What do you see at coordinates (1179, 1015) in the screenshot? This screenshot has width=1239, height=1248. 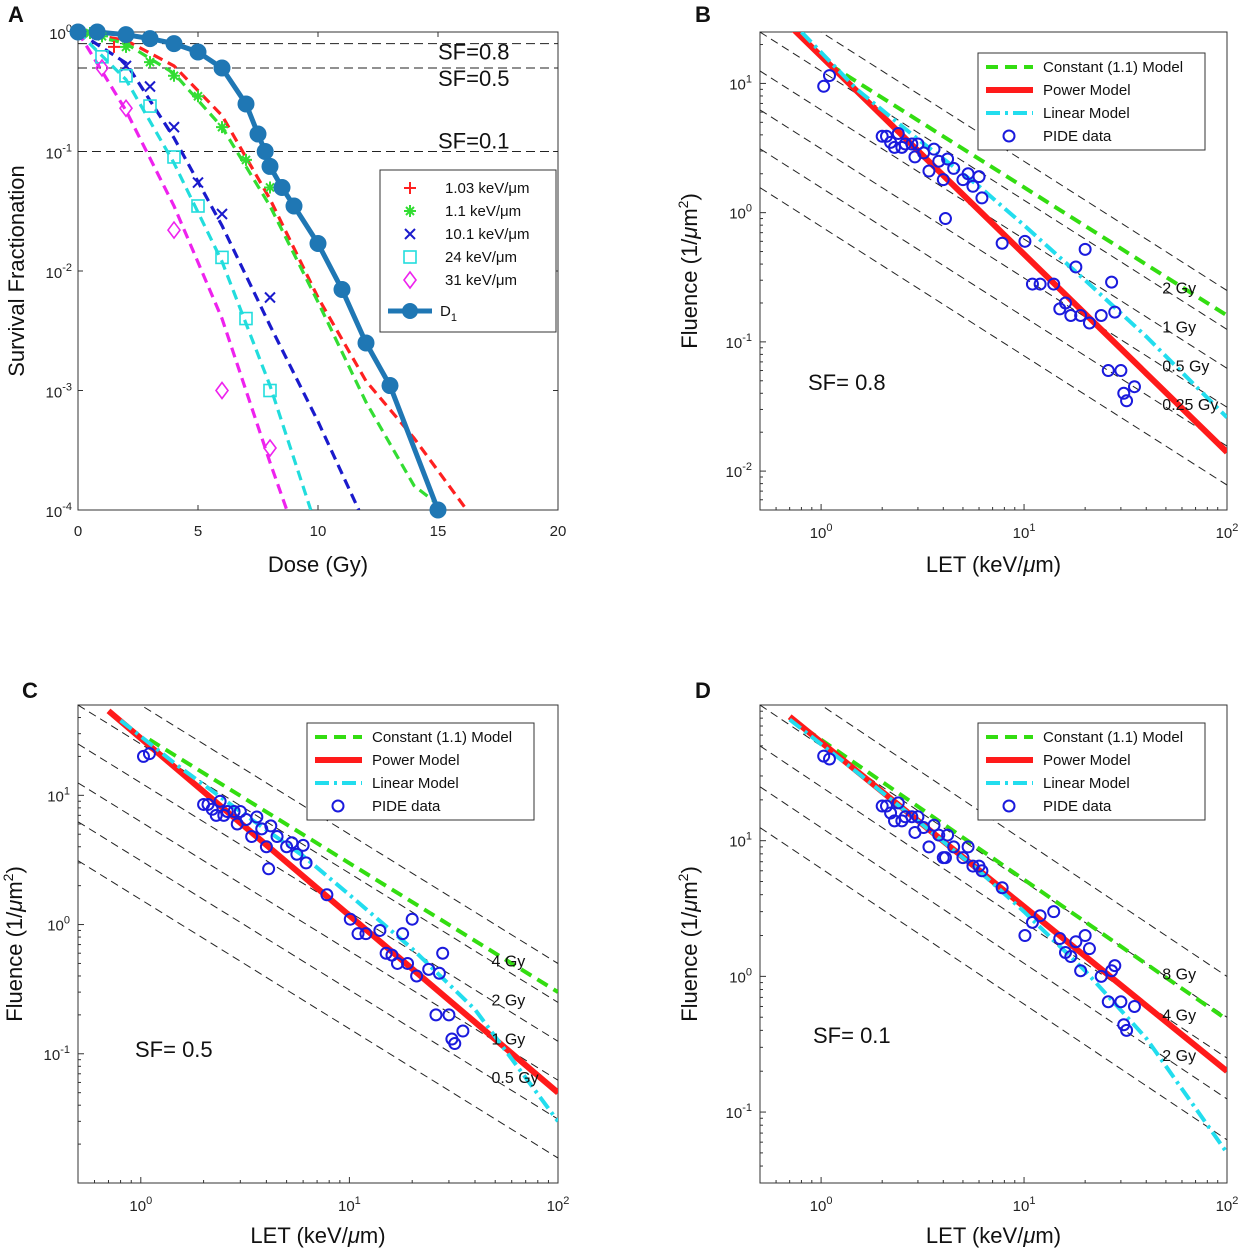 I see `dose-line-label: 4 Gy` at bounding box center [1179, 1015].